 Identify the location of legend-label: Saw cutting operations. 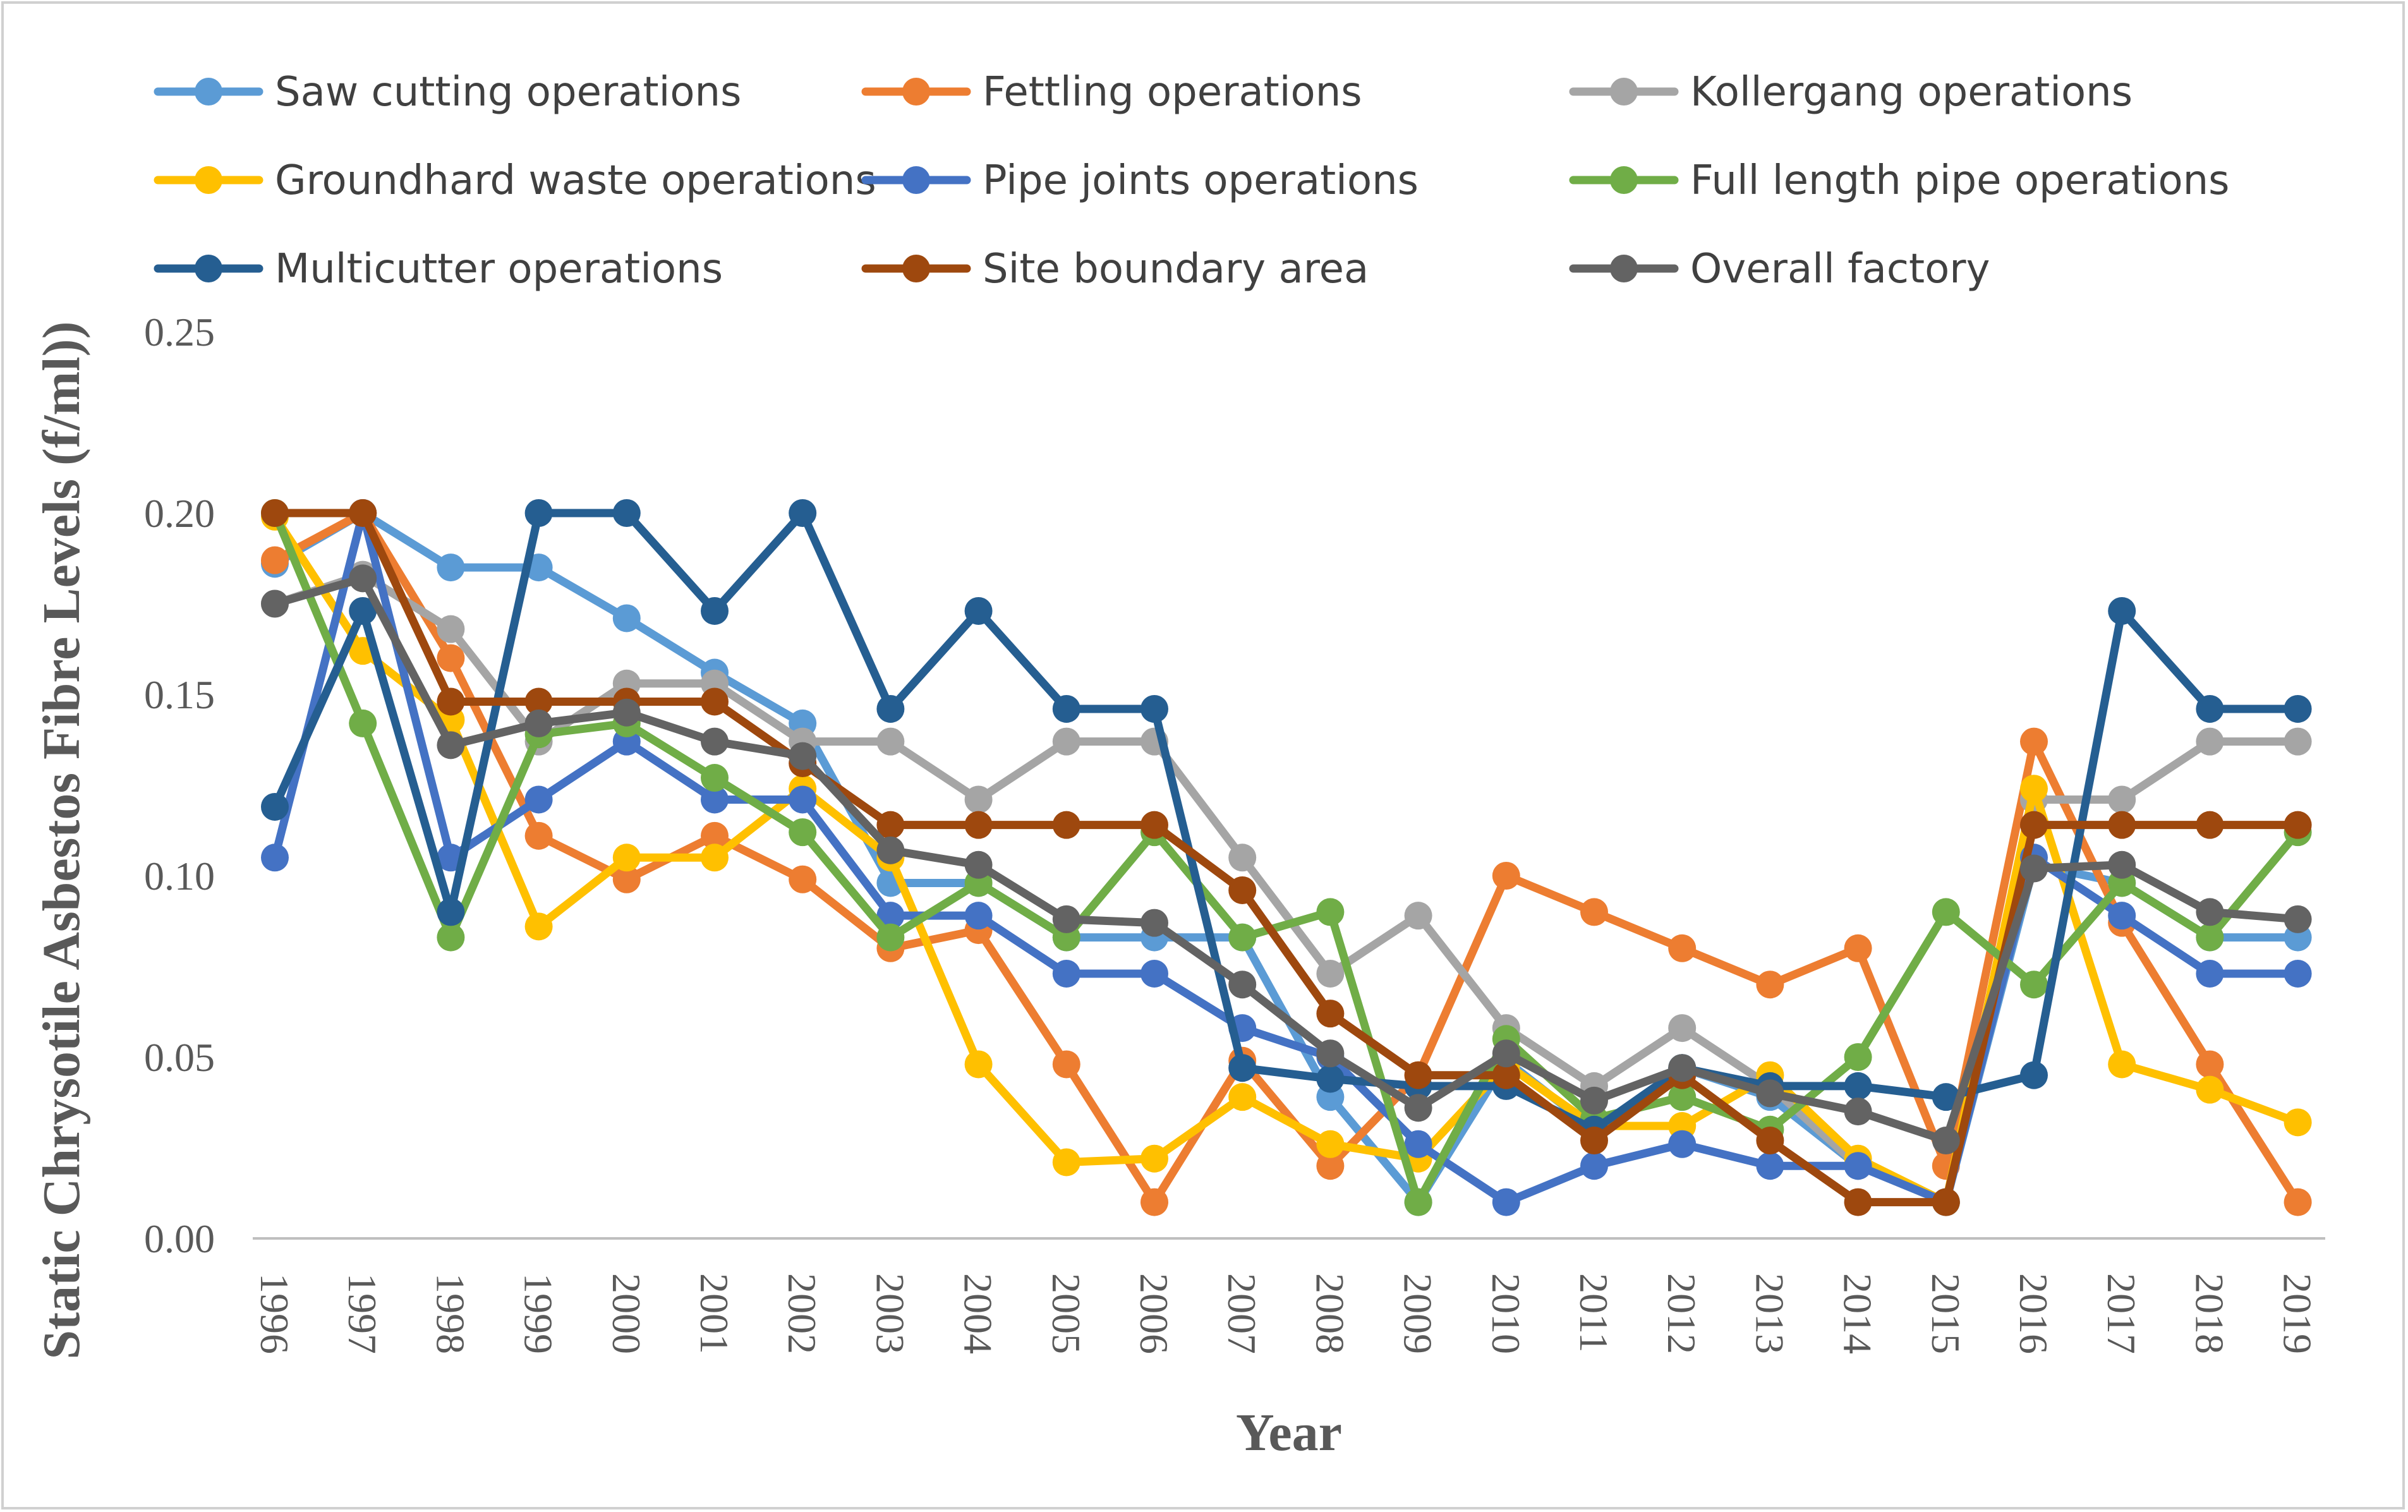
(508, 92).